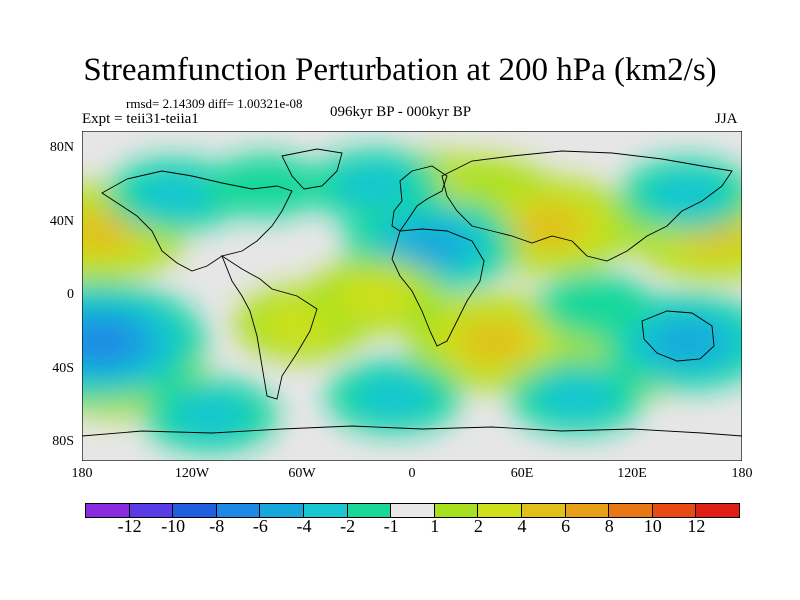 This screenshot has width=800, height=600. What do you see at coordinates (304, 526) in the screenshot?
I see `colorbar-label: -4` at bounding box center [304, 526].